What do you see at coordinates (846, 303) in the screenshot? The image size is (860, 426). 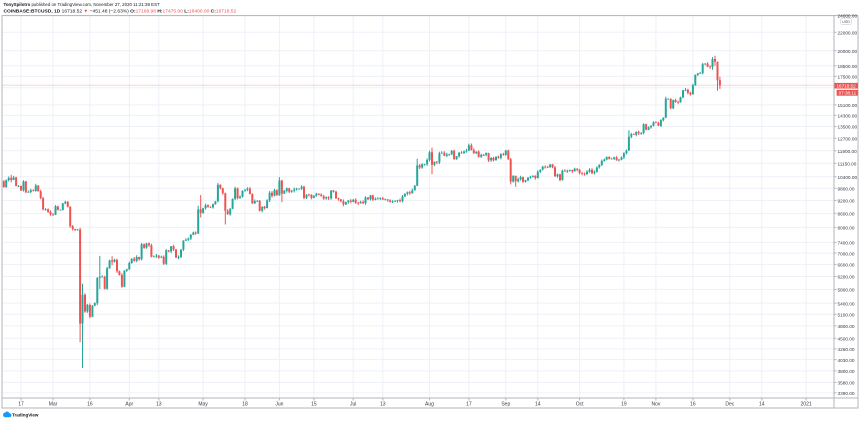 I see `svg-text: 5400.00` at bounding box center [846, 303].